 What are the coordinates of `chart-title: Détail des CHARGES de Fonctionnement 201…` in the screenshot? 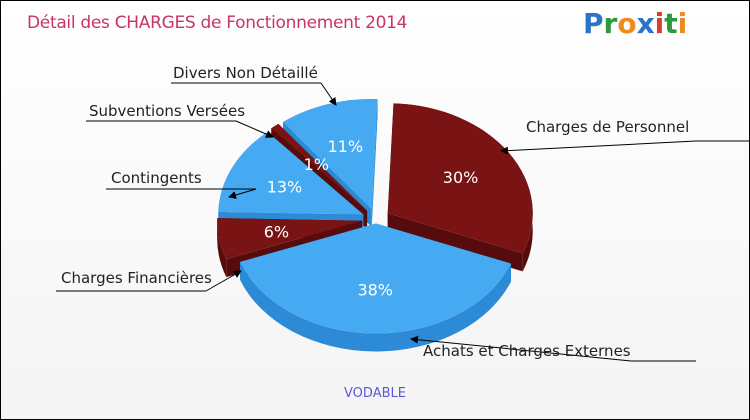 It's located at (217, 23).